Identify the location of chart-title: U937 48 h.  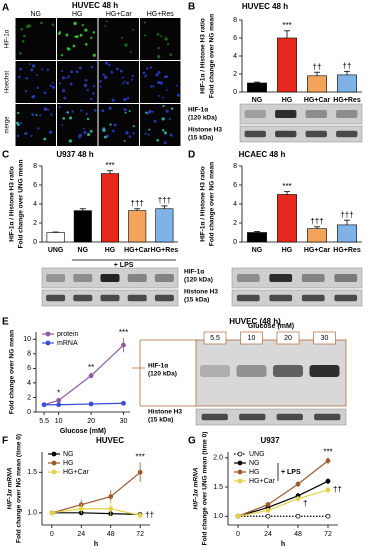
(74, 154).